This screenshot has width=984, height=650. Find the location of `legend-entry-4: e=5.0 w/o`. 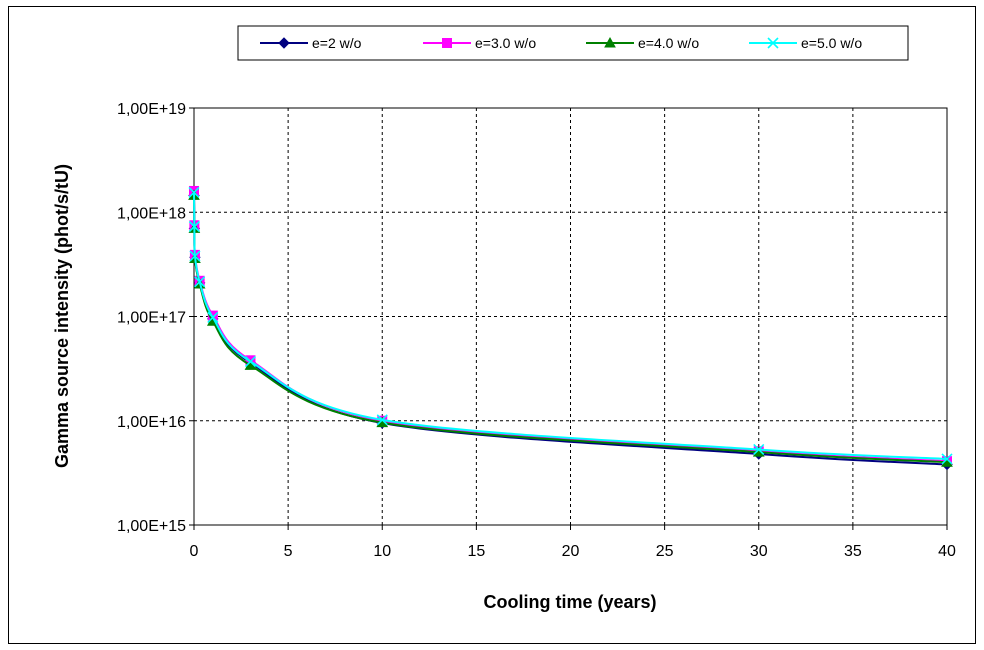

legend-entry-4: e=5.0 w/o is located at coordinates (805, 43).